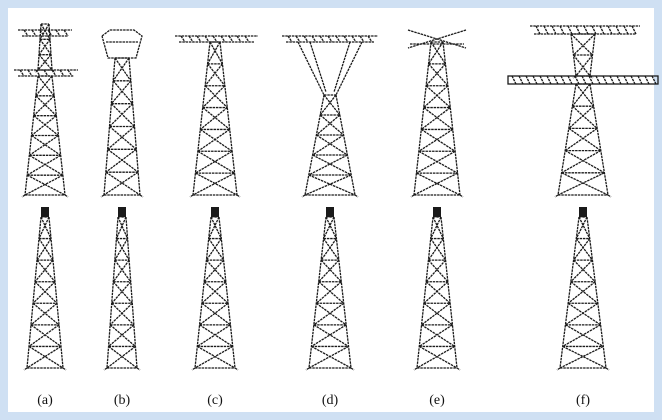 The image size is (662, 420). I want to click on panel-label: (f), so click(583, 400).